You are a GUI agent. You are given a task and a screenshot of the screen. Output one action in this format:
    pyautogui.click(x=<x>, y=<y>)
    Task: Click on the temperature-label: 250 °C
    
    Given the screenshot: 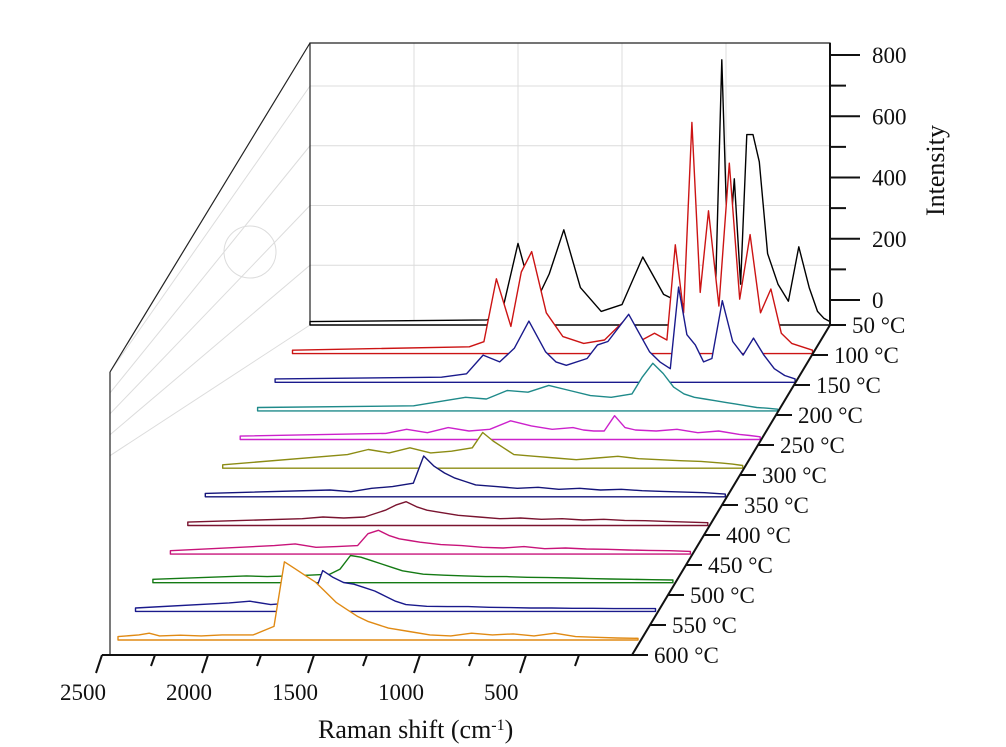 What is the action you would take?
    pyautogui.click(x=812, y=445)
    